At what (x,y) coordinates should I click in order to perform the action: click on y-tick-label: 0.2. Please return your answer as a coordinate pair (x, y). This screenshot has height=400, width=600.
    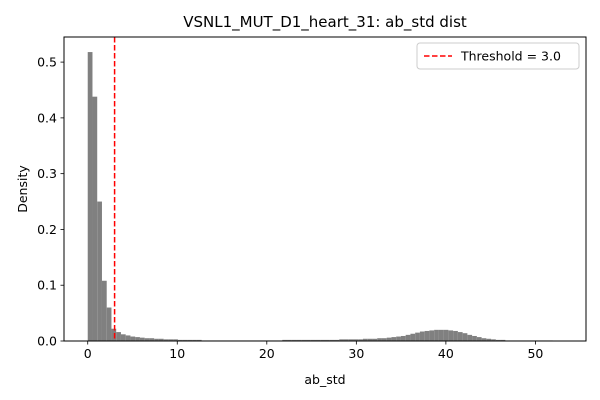
    Looking at the image, I should click on (47, 229).